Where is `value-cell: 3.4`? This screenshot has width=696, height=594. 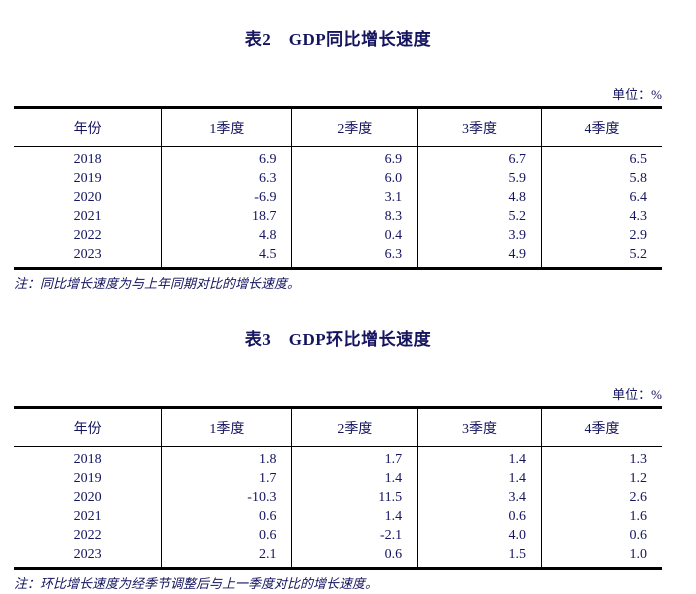
value-cell: 3.4 is located at coordinates (479, 497).